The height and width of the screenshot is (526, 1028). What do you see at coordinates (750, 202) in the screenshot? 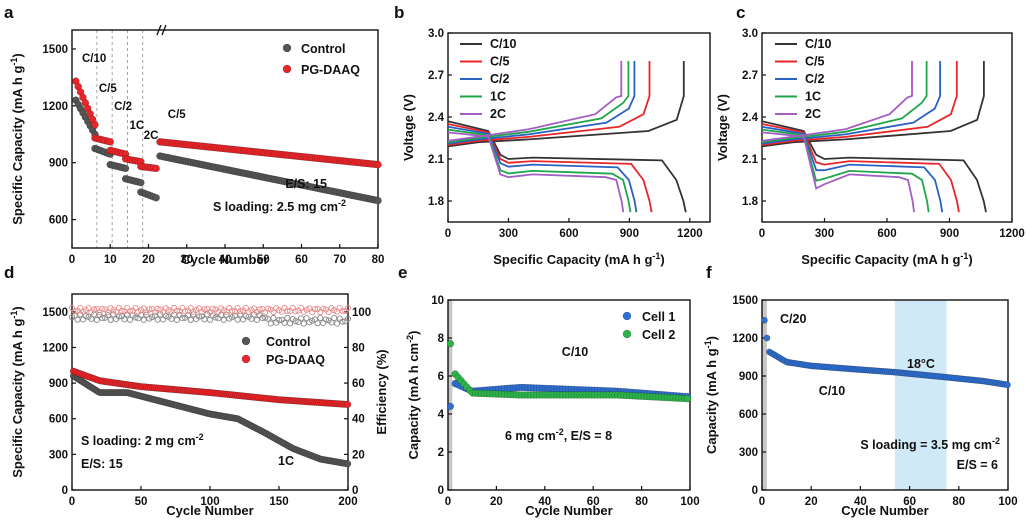
I see `y-tick-label: 1.8` at bounding box center [750, 202].